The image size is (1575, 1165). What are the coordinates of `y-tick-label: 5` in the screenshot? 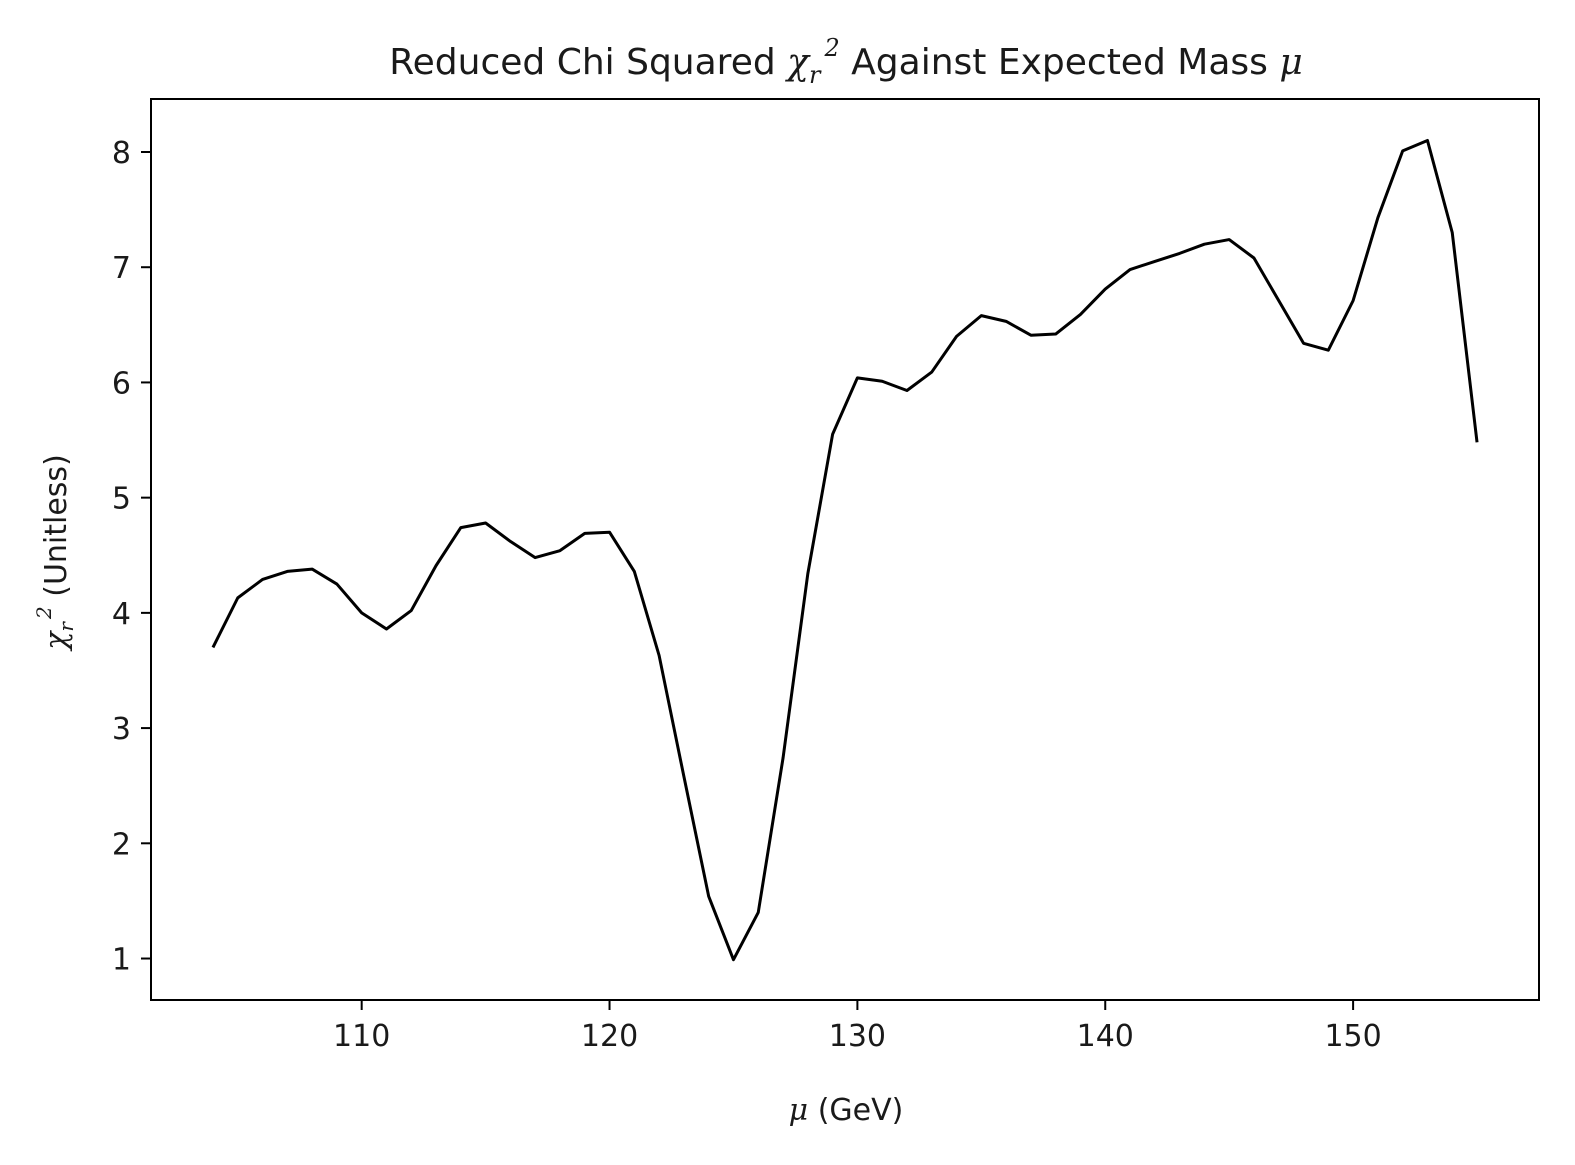 It's located at (121, 499).